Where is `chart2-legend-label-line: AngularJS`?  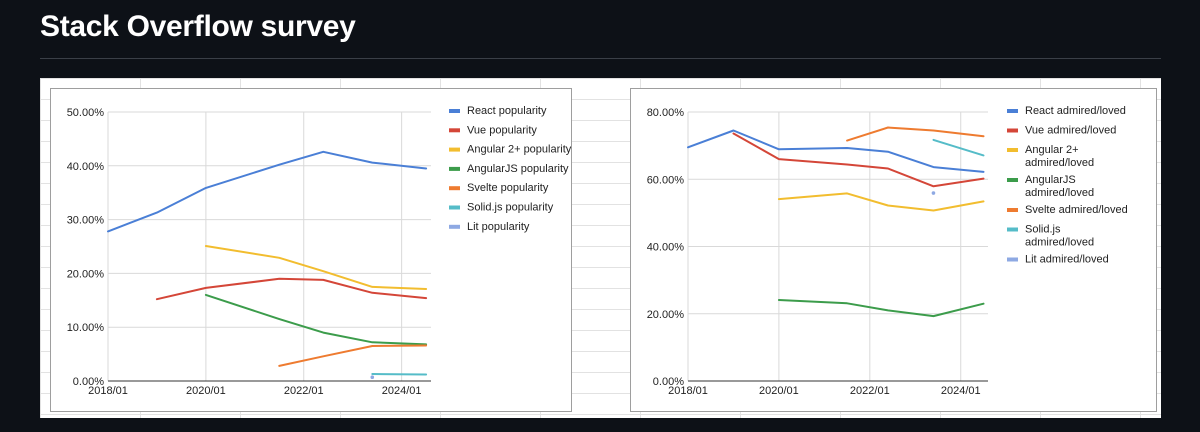
chart2-legend-label-line: AngularJS is located at coordinates (1050, 180).